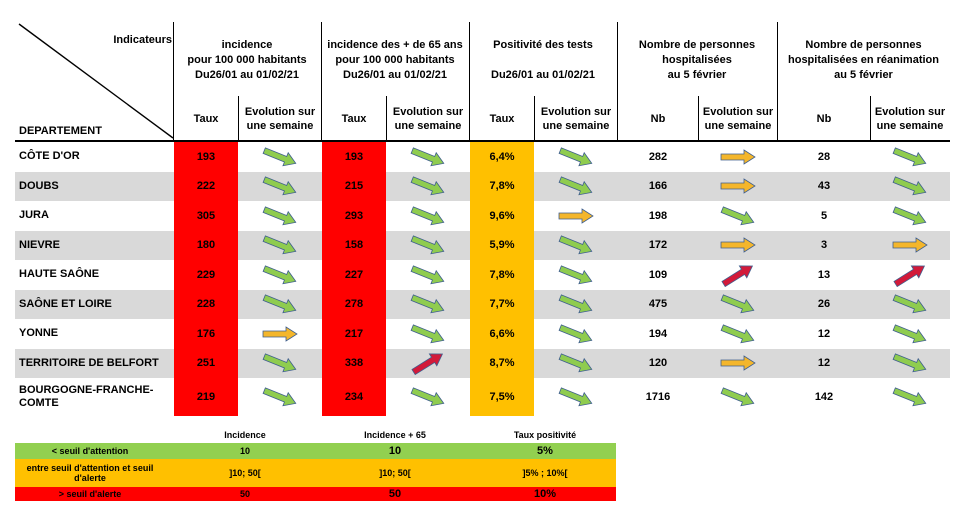 The width and height of the screenshot is (962, 527). Describe the element at coordinates (576, 119) in the screenshot. I see `subheader-evolution: Evolution sur une semaine` at that location.